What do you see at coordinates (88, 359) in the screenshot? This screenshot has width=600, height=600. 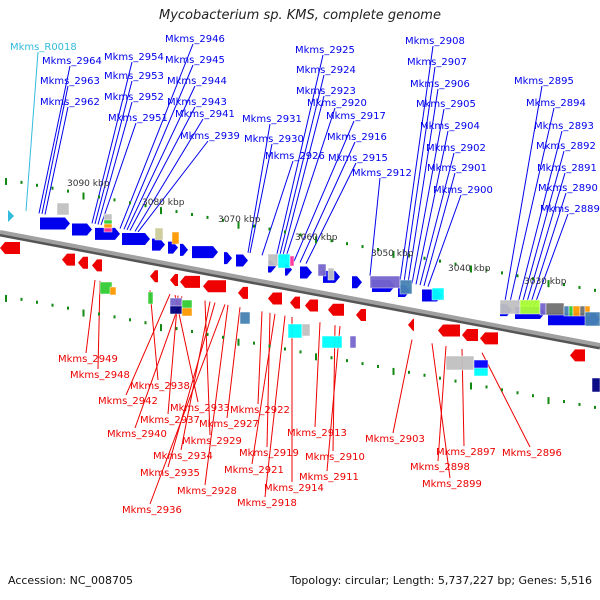 I see `gene-label-reverse: Mkms_2949` at bounding box center [88, 359].